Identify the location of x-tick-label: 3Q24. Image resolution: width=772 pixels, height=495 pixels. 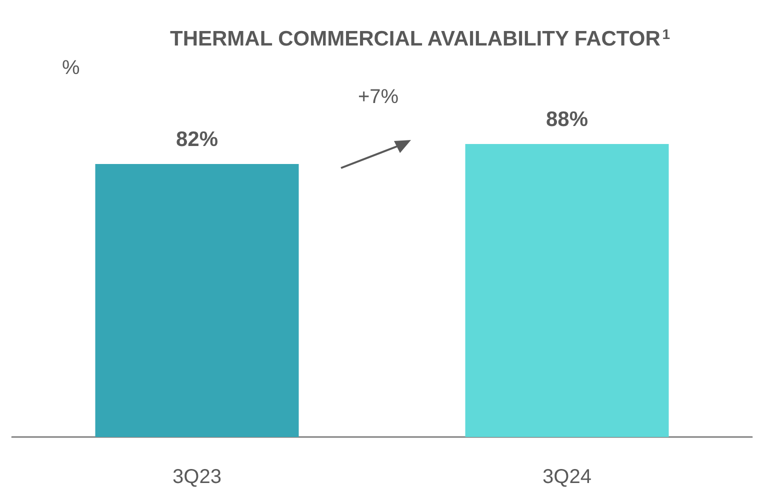
(567, 477).